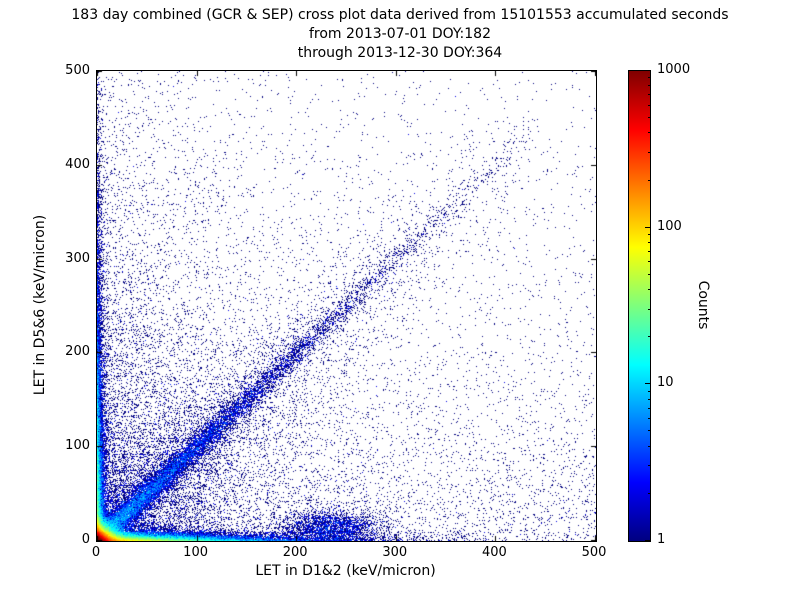 The image size is (800, 600). Describe the element at coordinates (85, 539) in the screenshot. I see `y-tick-label: 0` at that location.